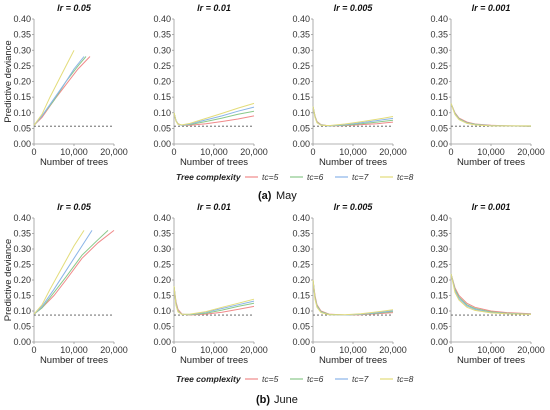 This screenshot has width=550, height=410. I want to click on legend-label-tc5: tc=5, so click(270, 177).